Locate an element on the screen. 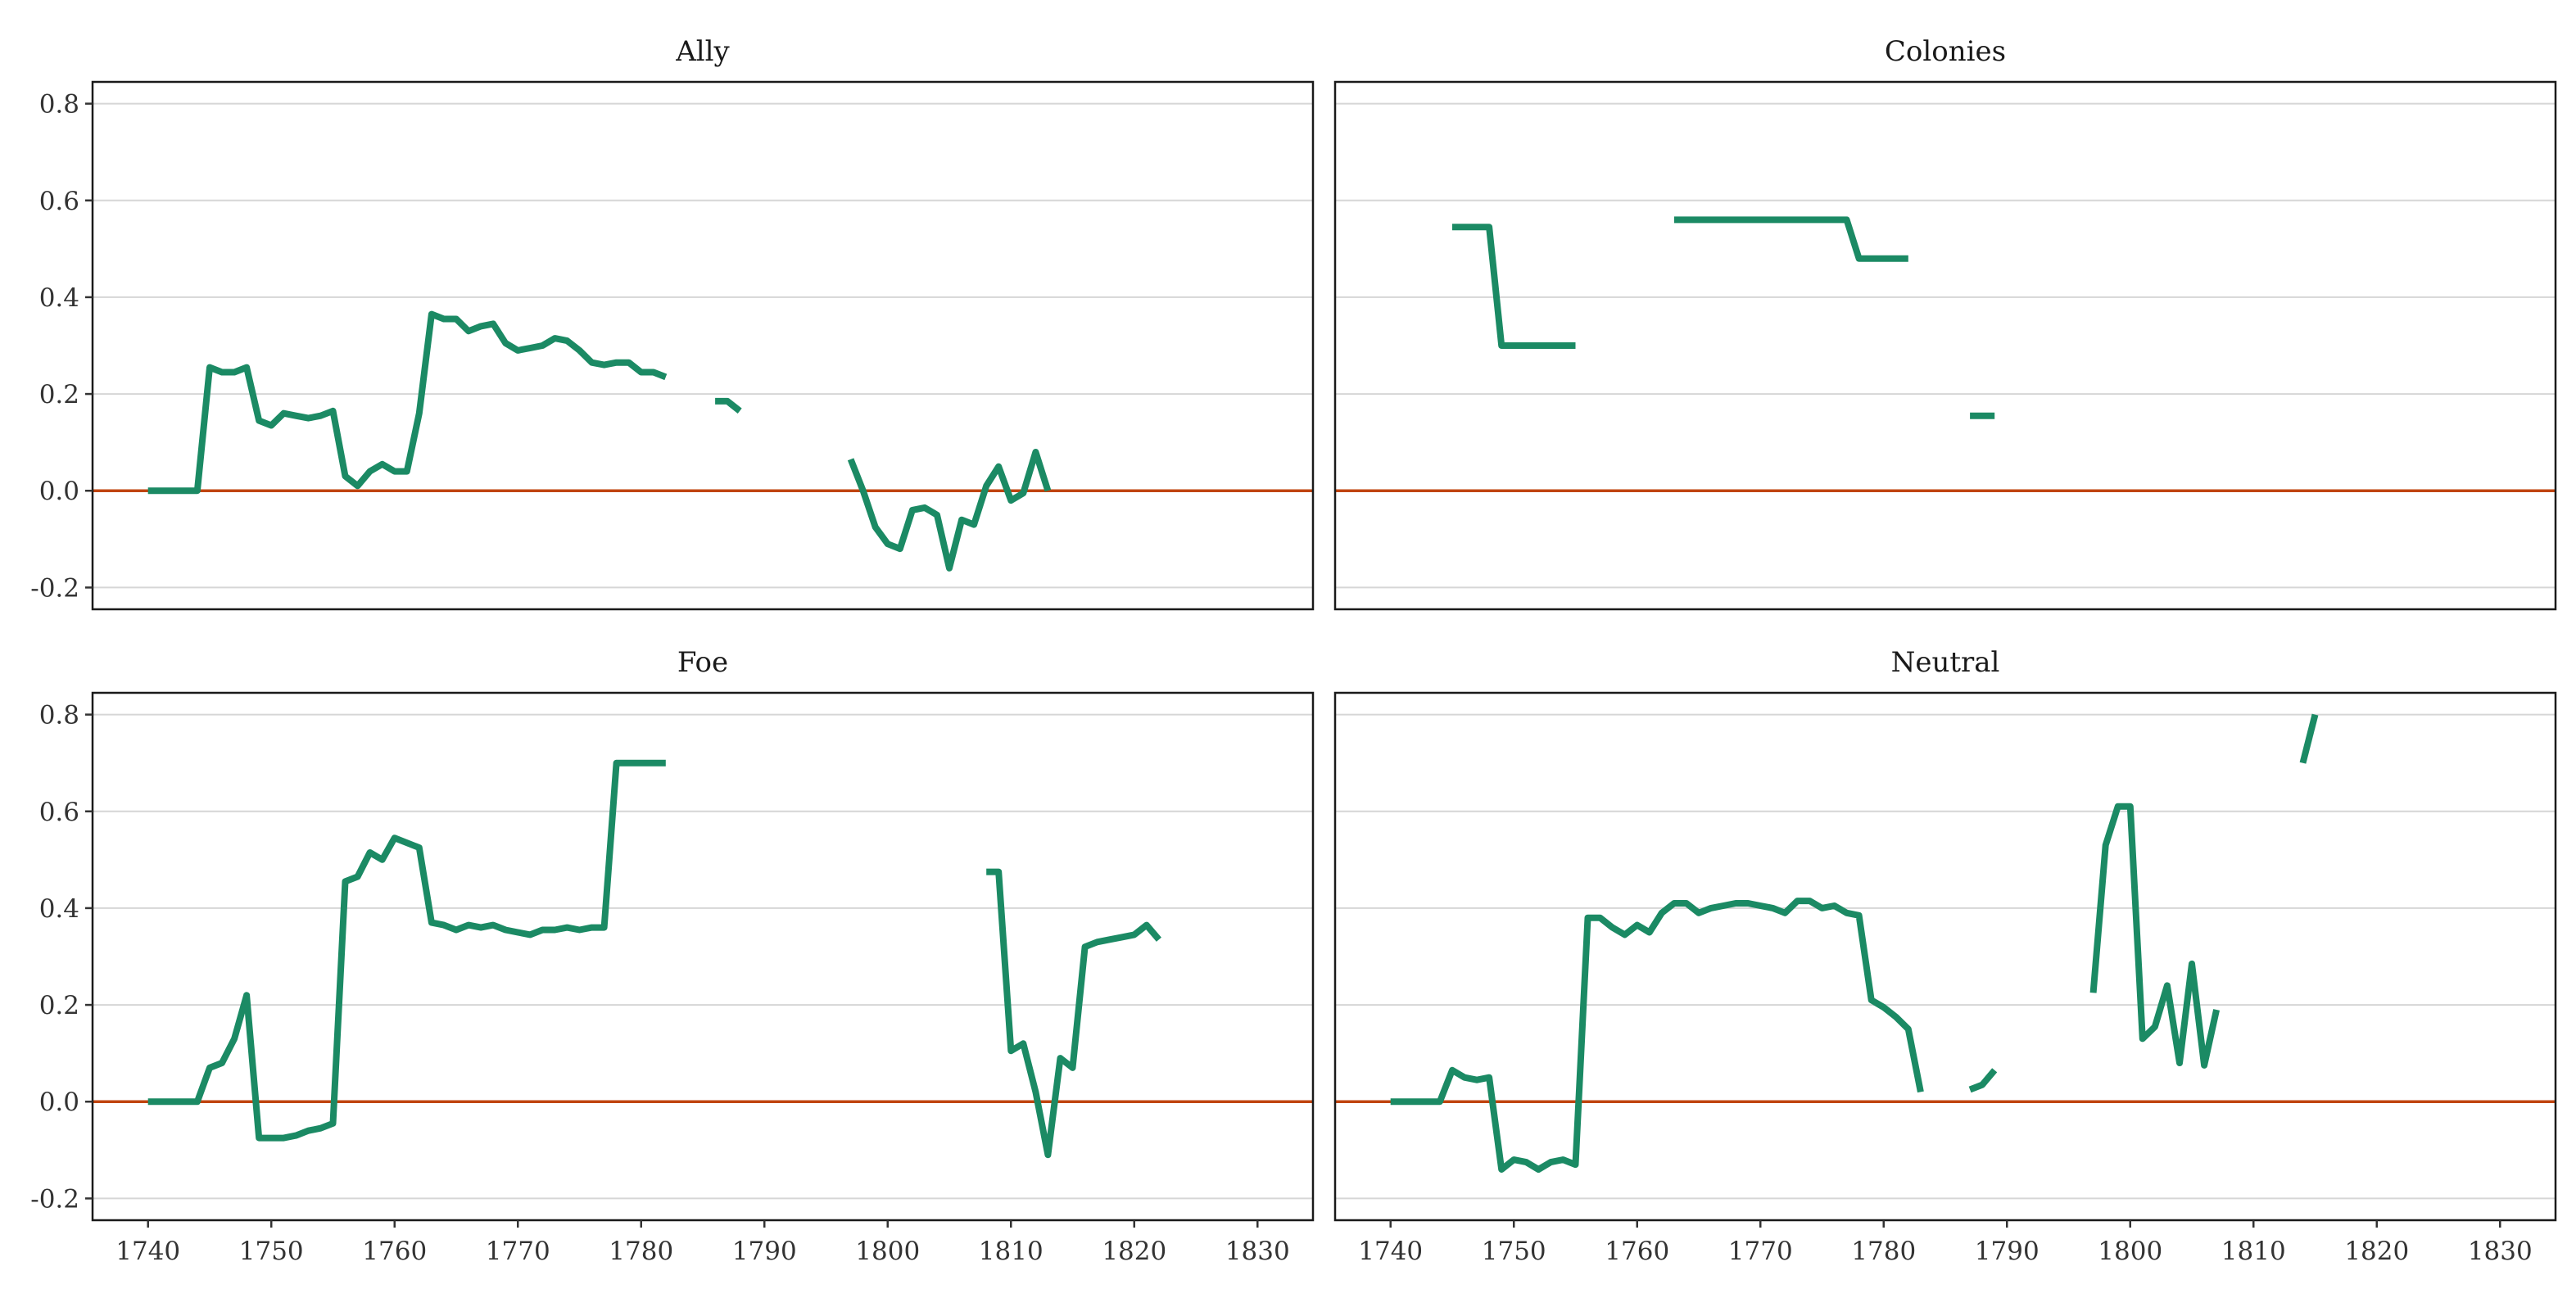 This screenshot has width=2576, height=1289. panel-title: Colonies is located at coordinates (1945, 51).